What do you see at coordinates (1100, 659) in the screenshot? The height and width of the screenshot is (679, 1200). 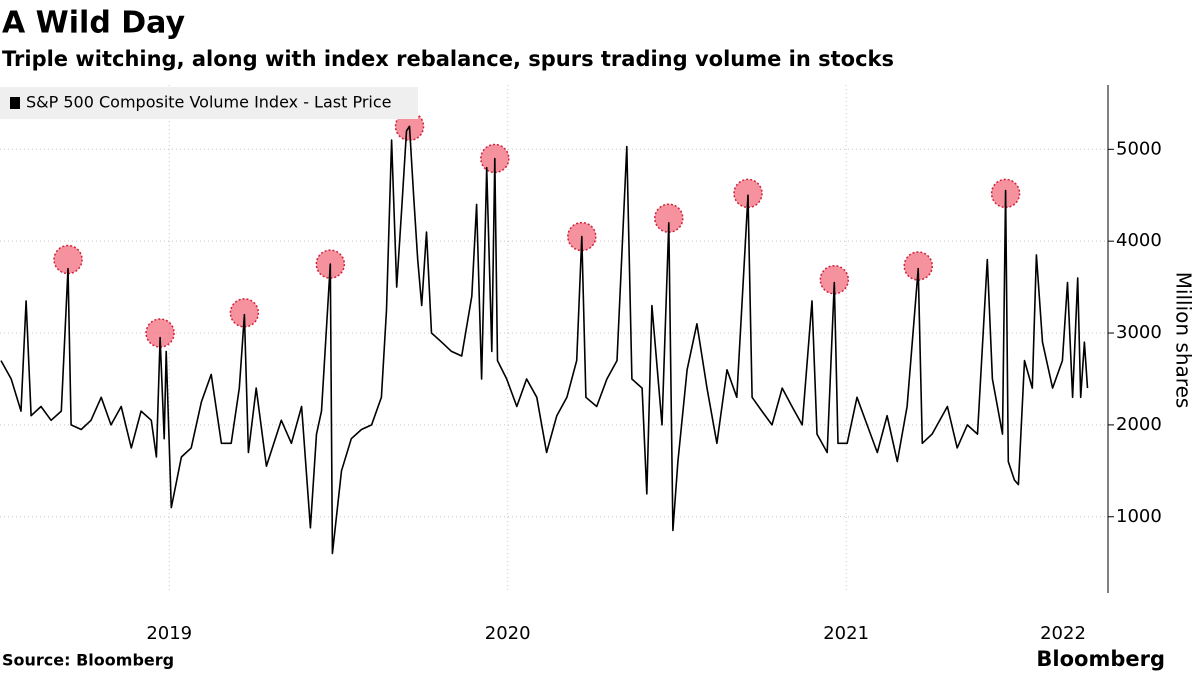 I see `logo: Bloomberg` at bounding box center [1100, 659].